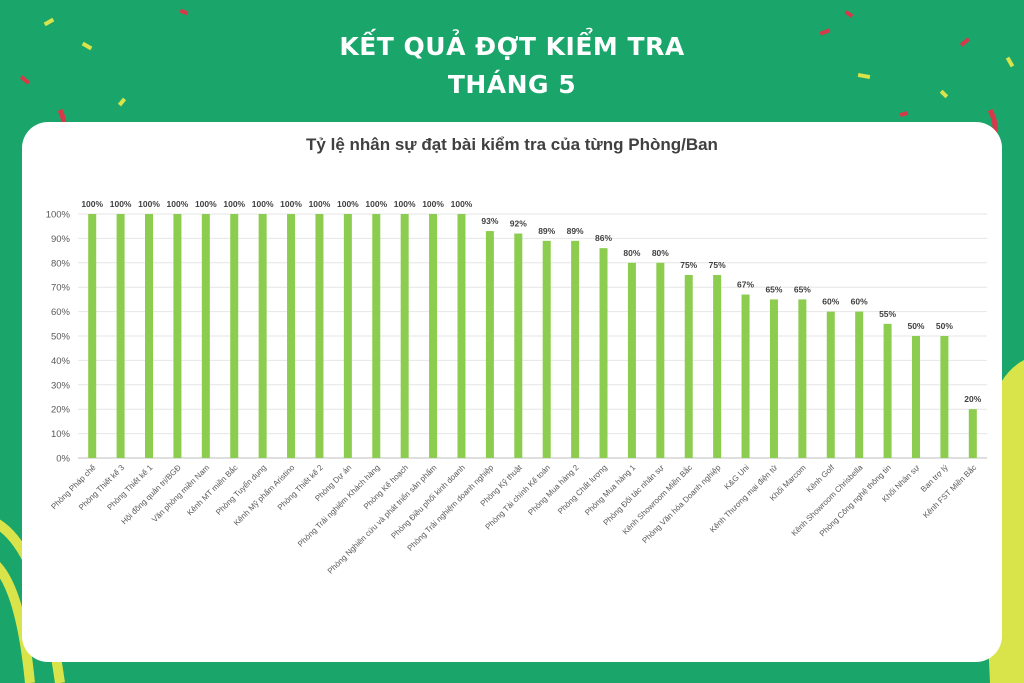 Image resolution: width=1024 pixels, height=683 pixels. Describe the element at coordinates (610, 490) in the screenshot. I see `category-label: Phòng Mua hàng 1` at that location.